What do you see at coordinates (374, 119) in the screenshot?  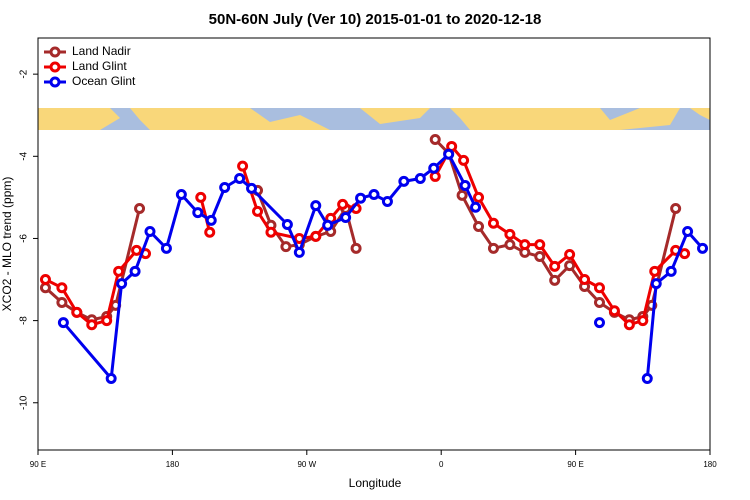 I see `map-strip` at bounding box center [374, 119].